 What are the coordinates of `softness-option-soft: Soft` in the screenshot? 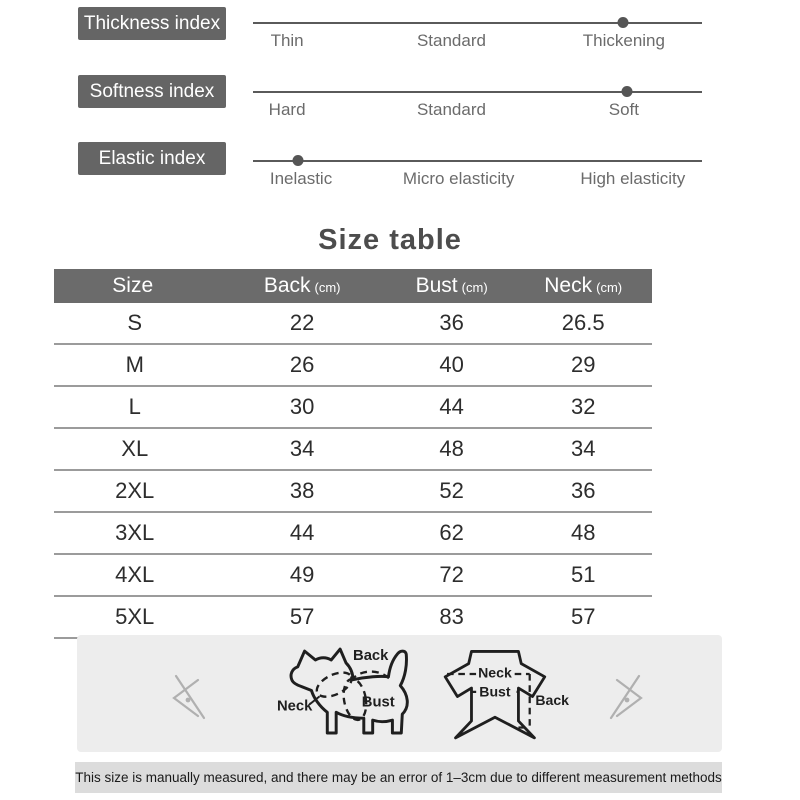 It's located at (623, 109).